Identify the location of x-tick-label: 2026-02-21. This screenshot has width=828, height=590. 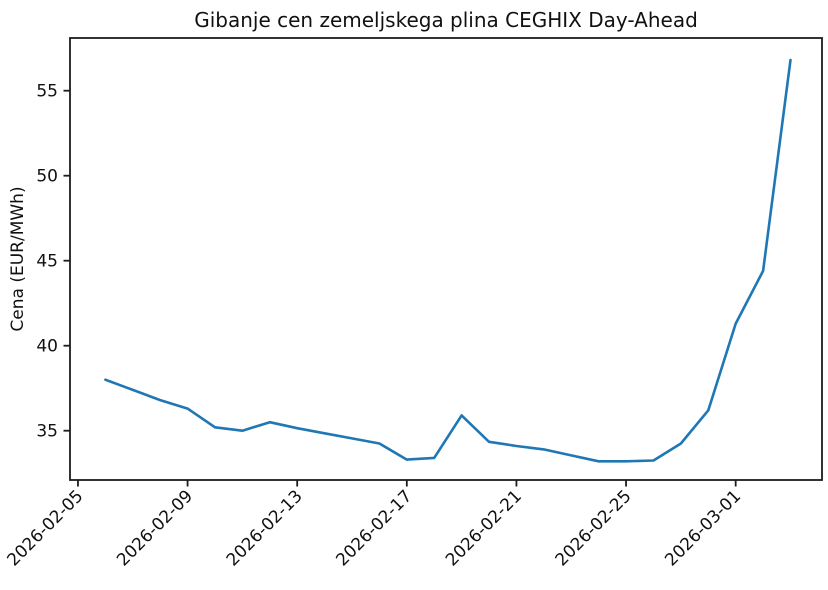
(484, 528).